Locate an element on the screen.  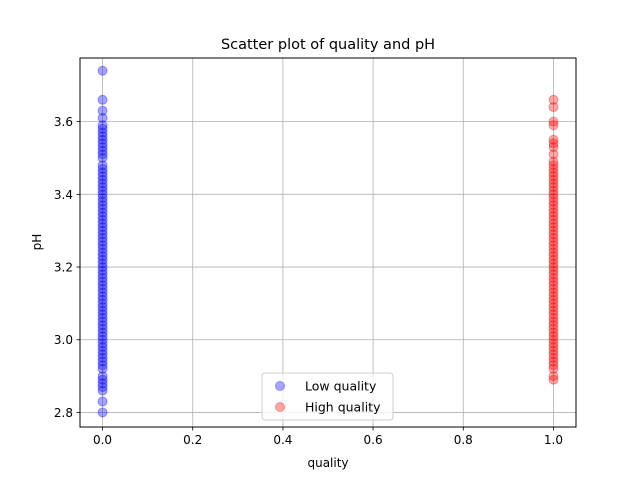
x-tick-label: 0.0 is located at coordinates (102, 440).